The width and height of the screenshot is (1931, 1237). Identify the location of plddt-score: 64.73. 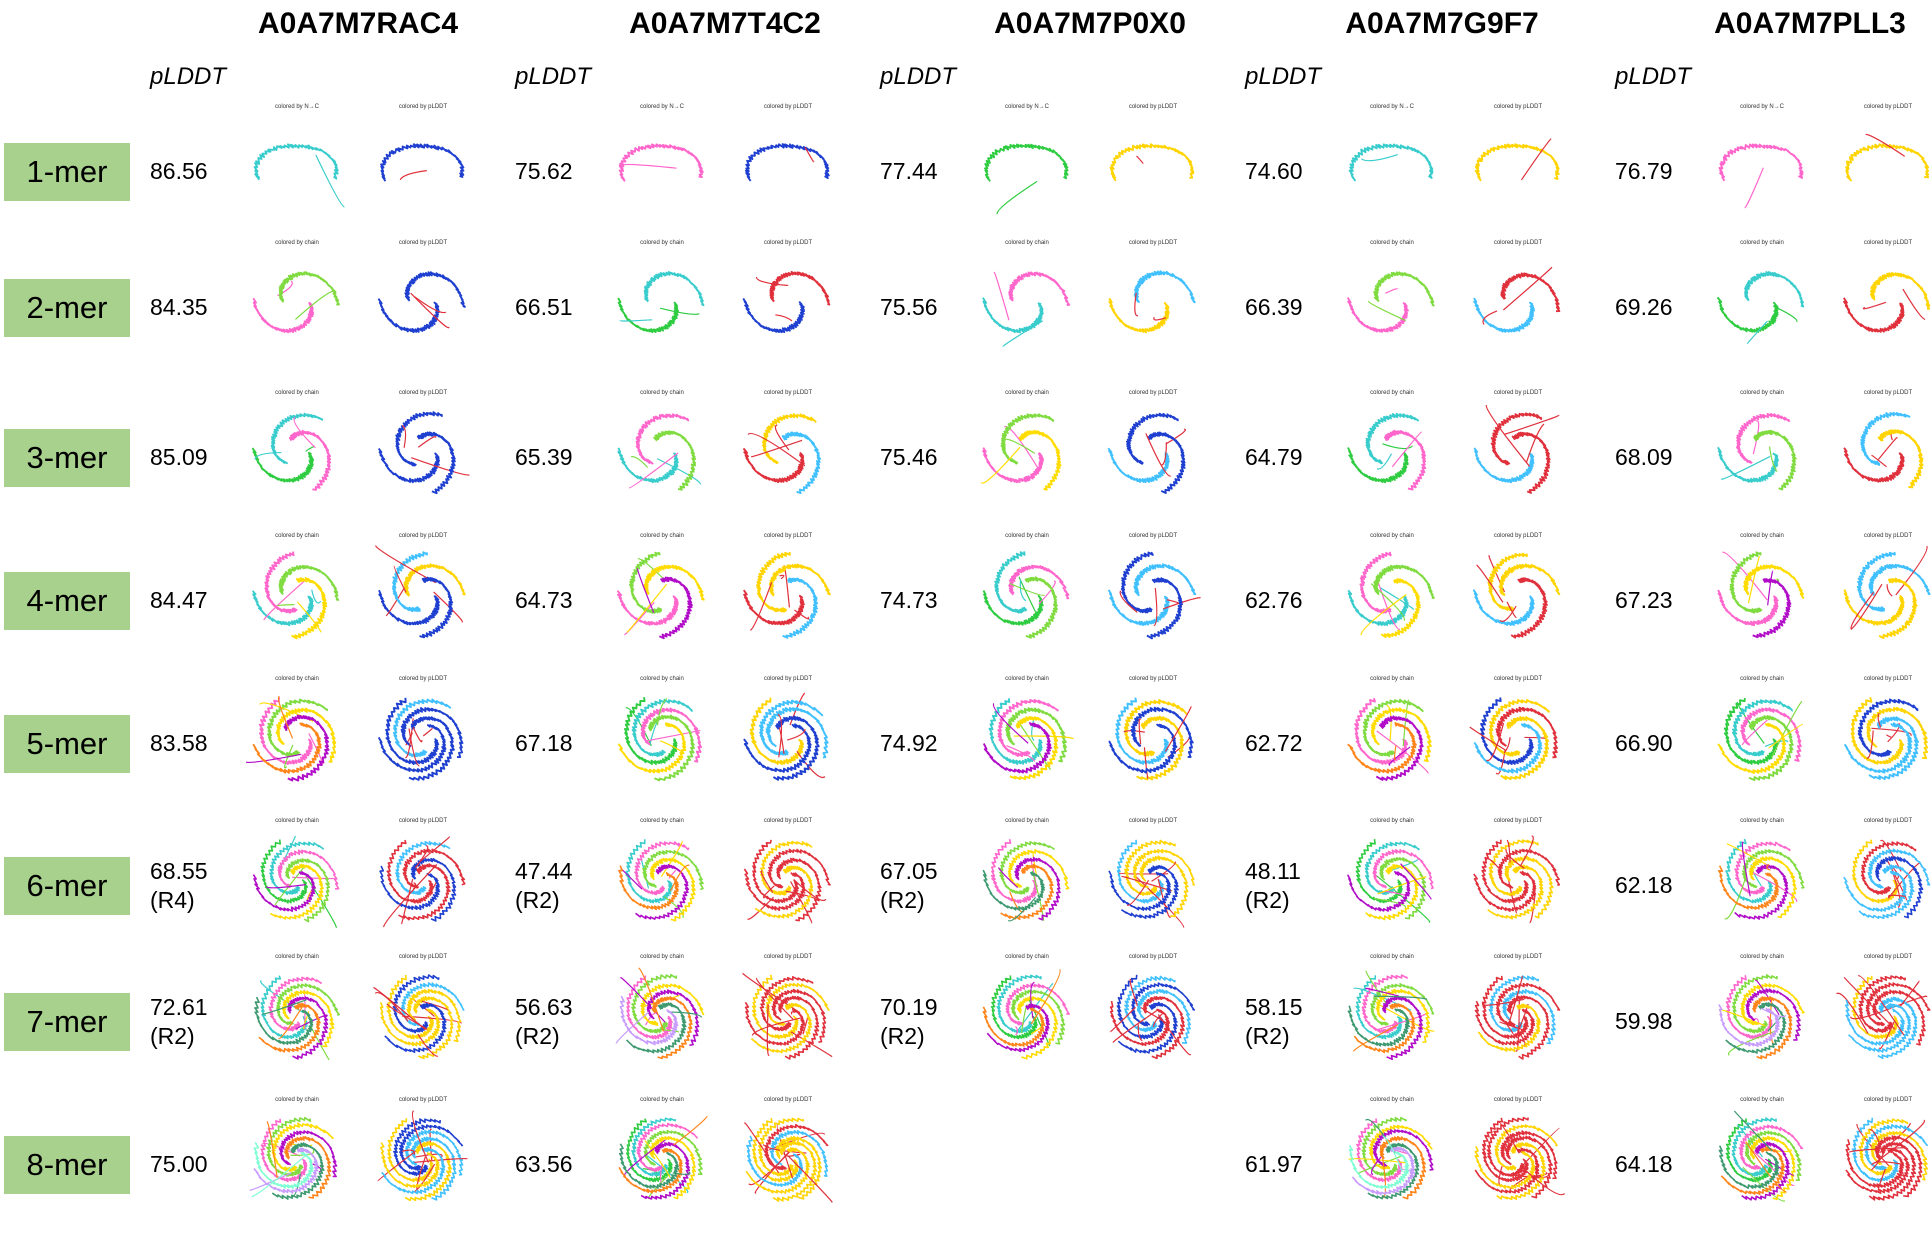
(544, 600).